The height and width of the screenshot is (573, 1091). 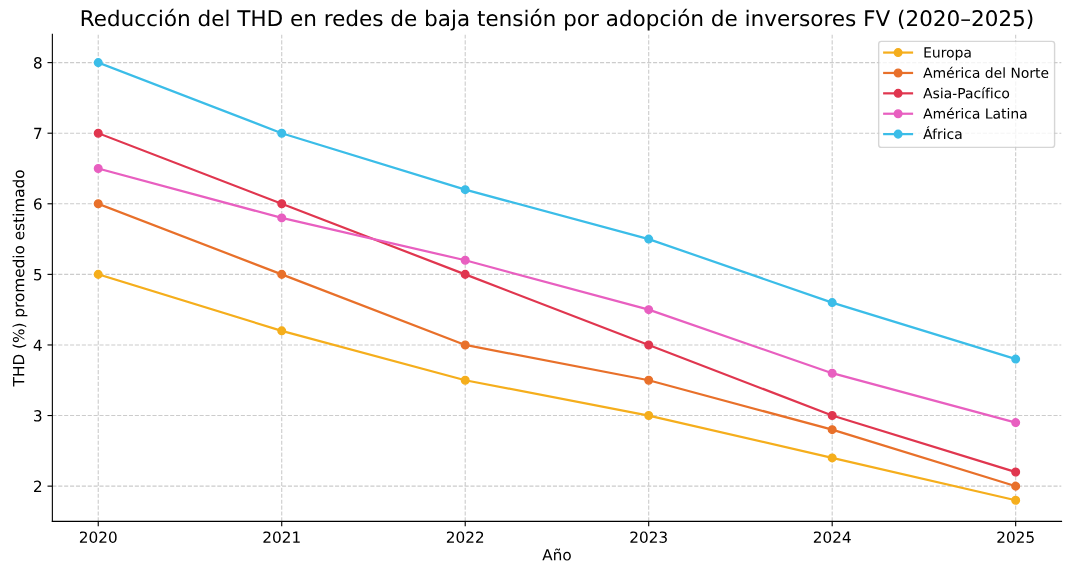 What do you see at coordinates (465, 537) in the screenshot?
I see `x-tick-label: 2022` at bounding box center [465, 537].